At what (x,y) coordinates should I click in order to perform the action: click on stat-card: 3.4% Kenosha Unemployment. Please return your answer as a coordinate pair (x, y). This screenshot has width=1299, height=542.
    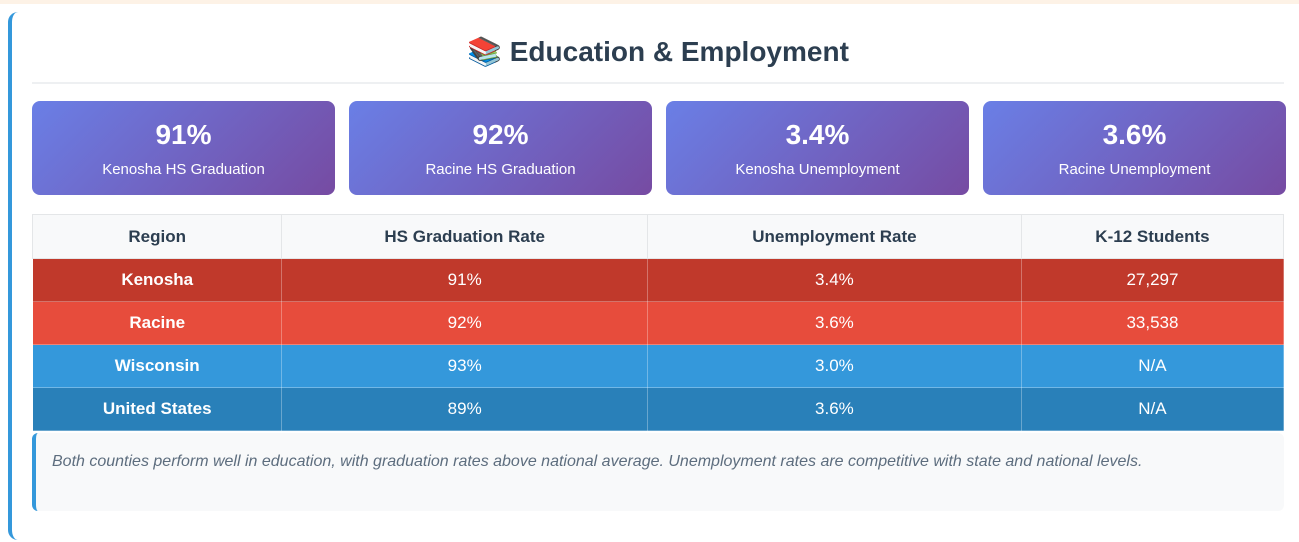
    Looking at the image, I should click on (817, 148).